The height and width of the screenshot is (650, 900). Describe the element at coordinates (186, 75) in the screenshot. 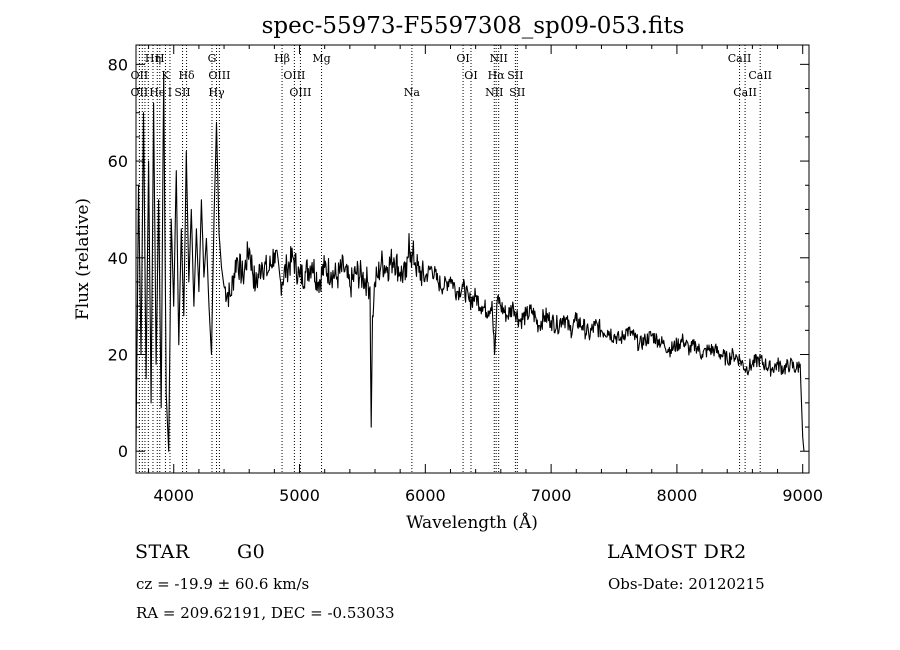

I see `spectral-line-label: Hδ` at that location.